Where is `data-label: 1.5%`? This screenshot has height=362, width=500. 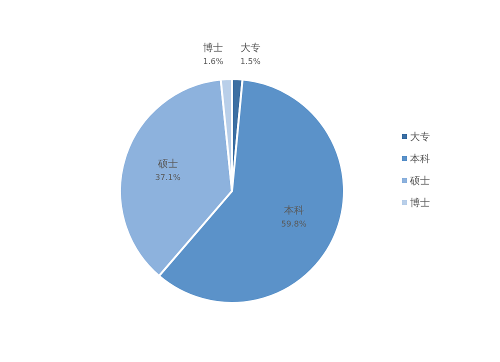
data-label: 1.5% is located at coordinates (250, 61).